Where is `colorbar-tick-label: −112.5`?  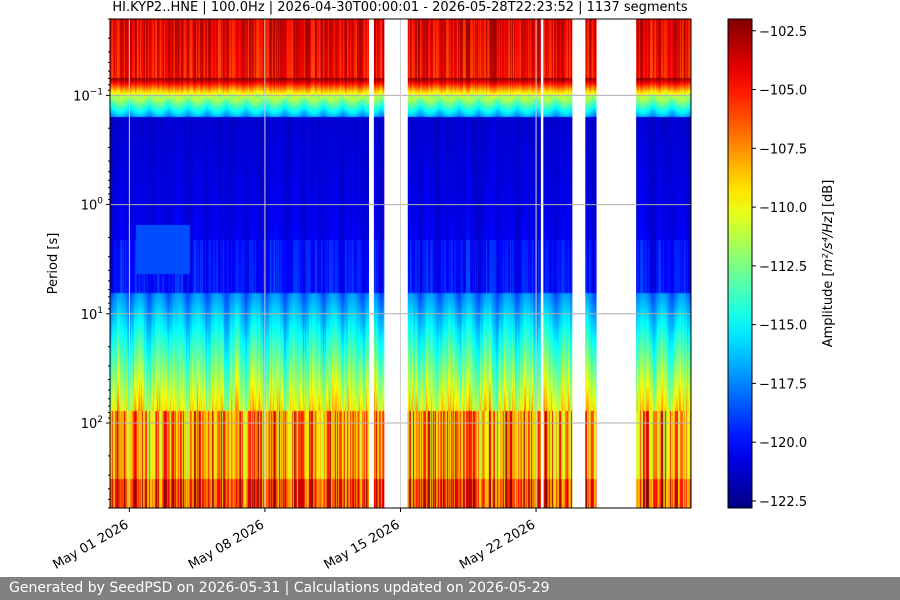
colorbar-tick-label: −112.5 is located at coordinates (783, 267).